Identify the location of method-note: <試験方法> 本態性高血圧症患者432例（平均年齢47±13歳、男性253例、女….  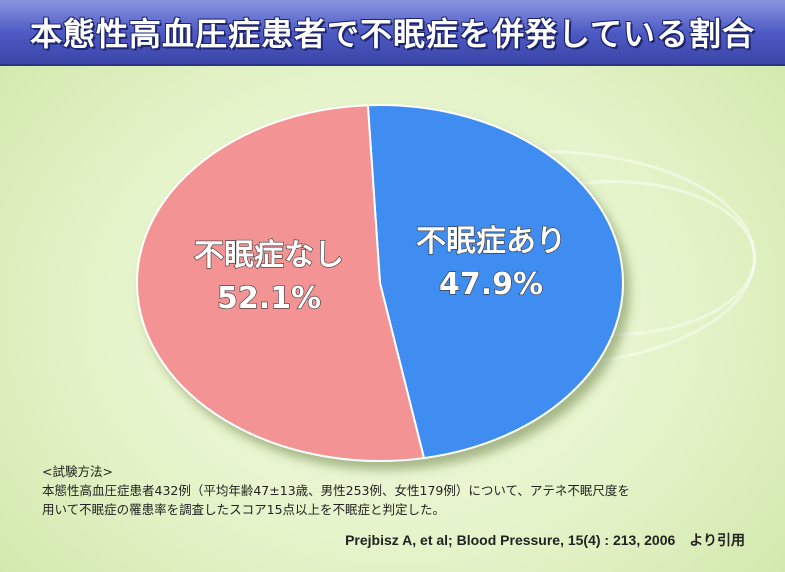
(402, 490).